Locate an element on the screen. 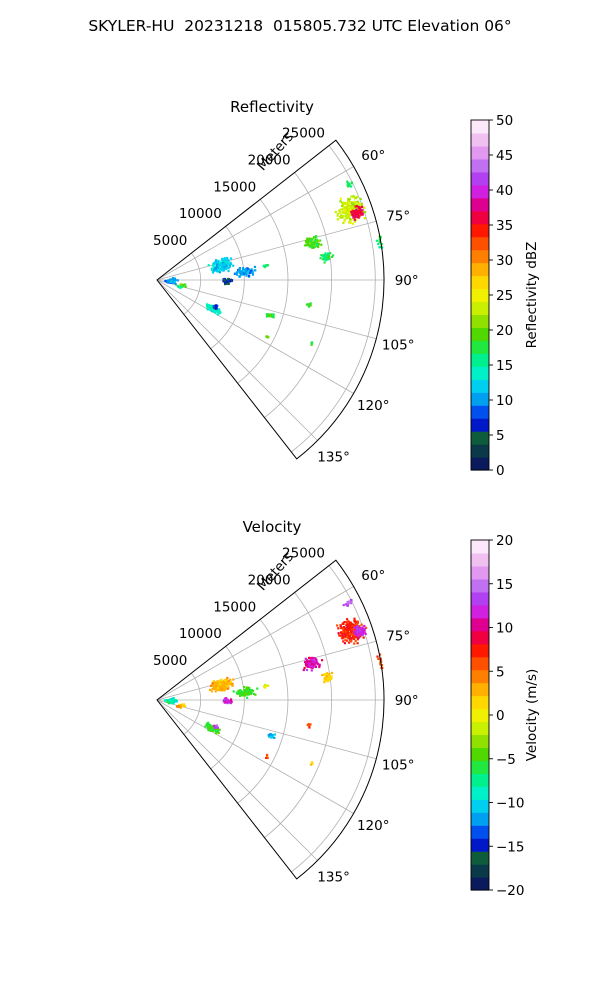 The width and height of the screenshot is (600, 1000). colorbar-tick-label: −5 is located at coordinates (506, 760).